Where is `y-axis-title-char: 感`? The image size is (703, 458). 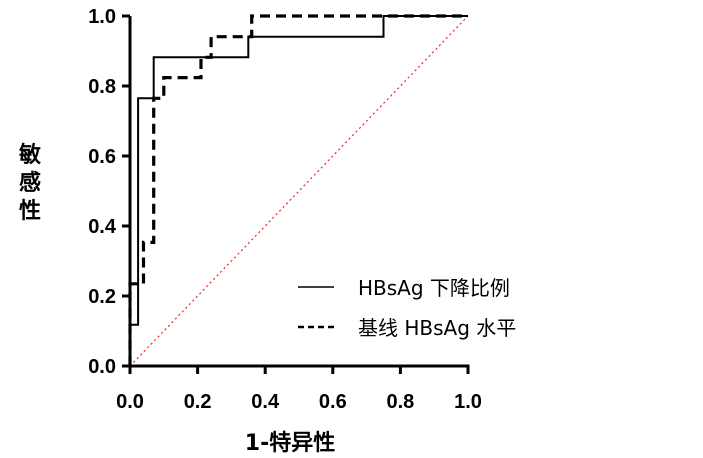 y-axis-title-char: 感 is located at coordinates (30, 183).